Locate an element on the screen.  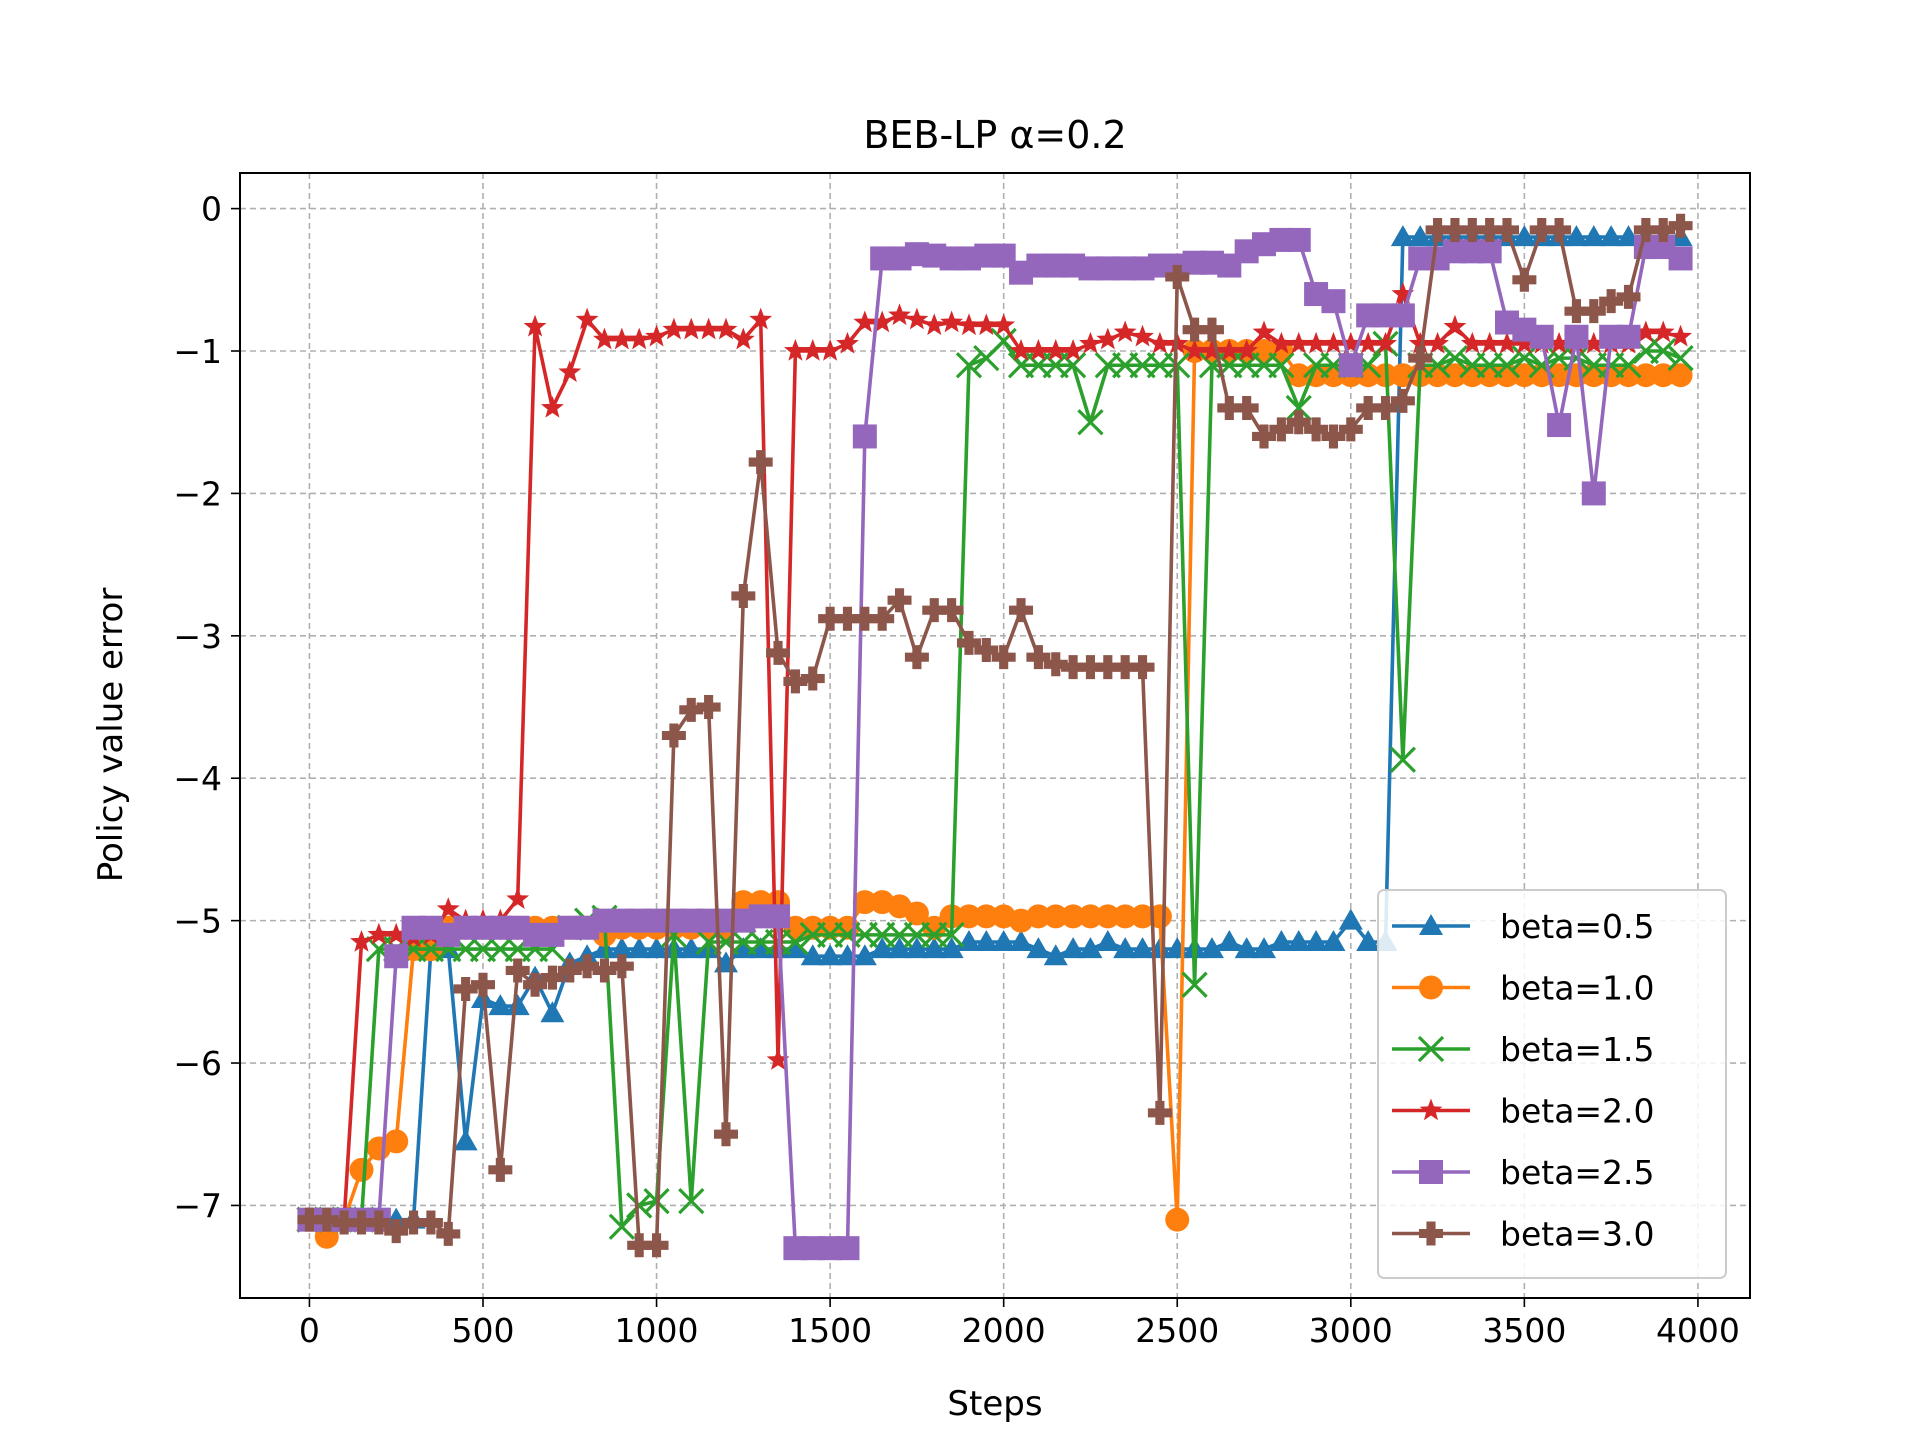
x-tick-label: 1000 is located at coordinates (657, 1330).